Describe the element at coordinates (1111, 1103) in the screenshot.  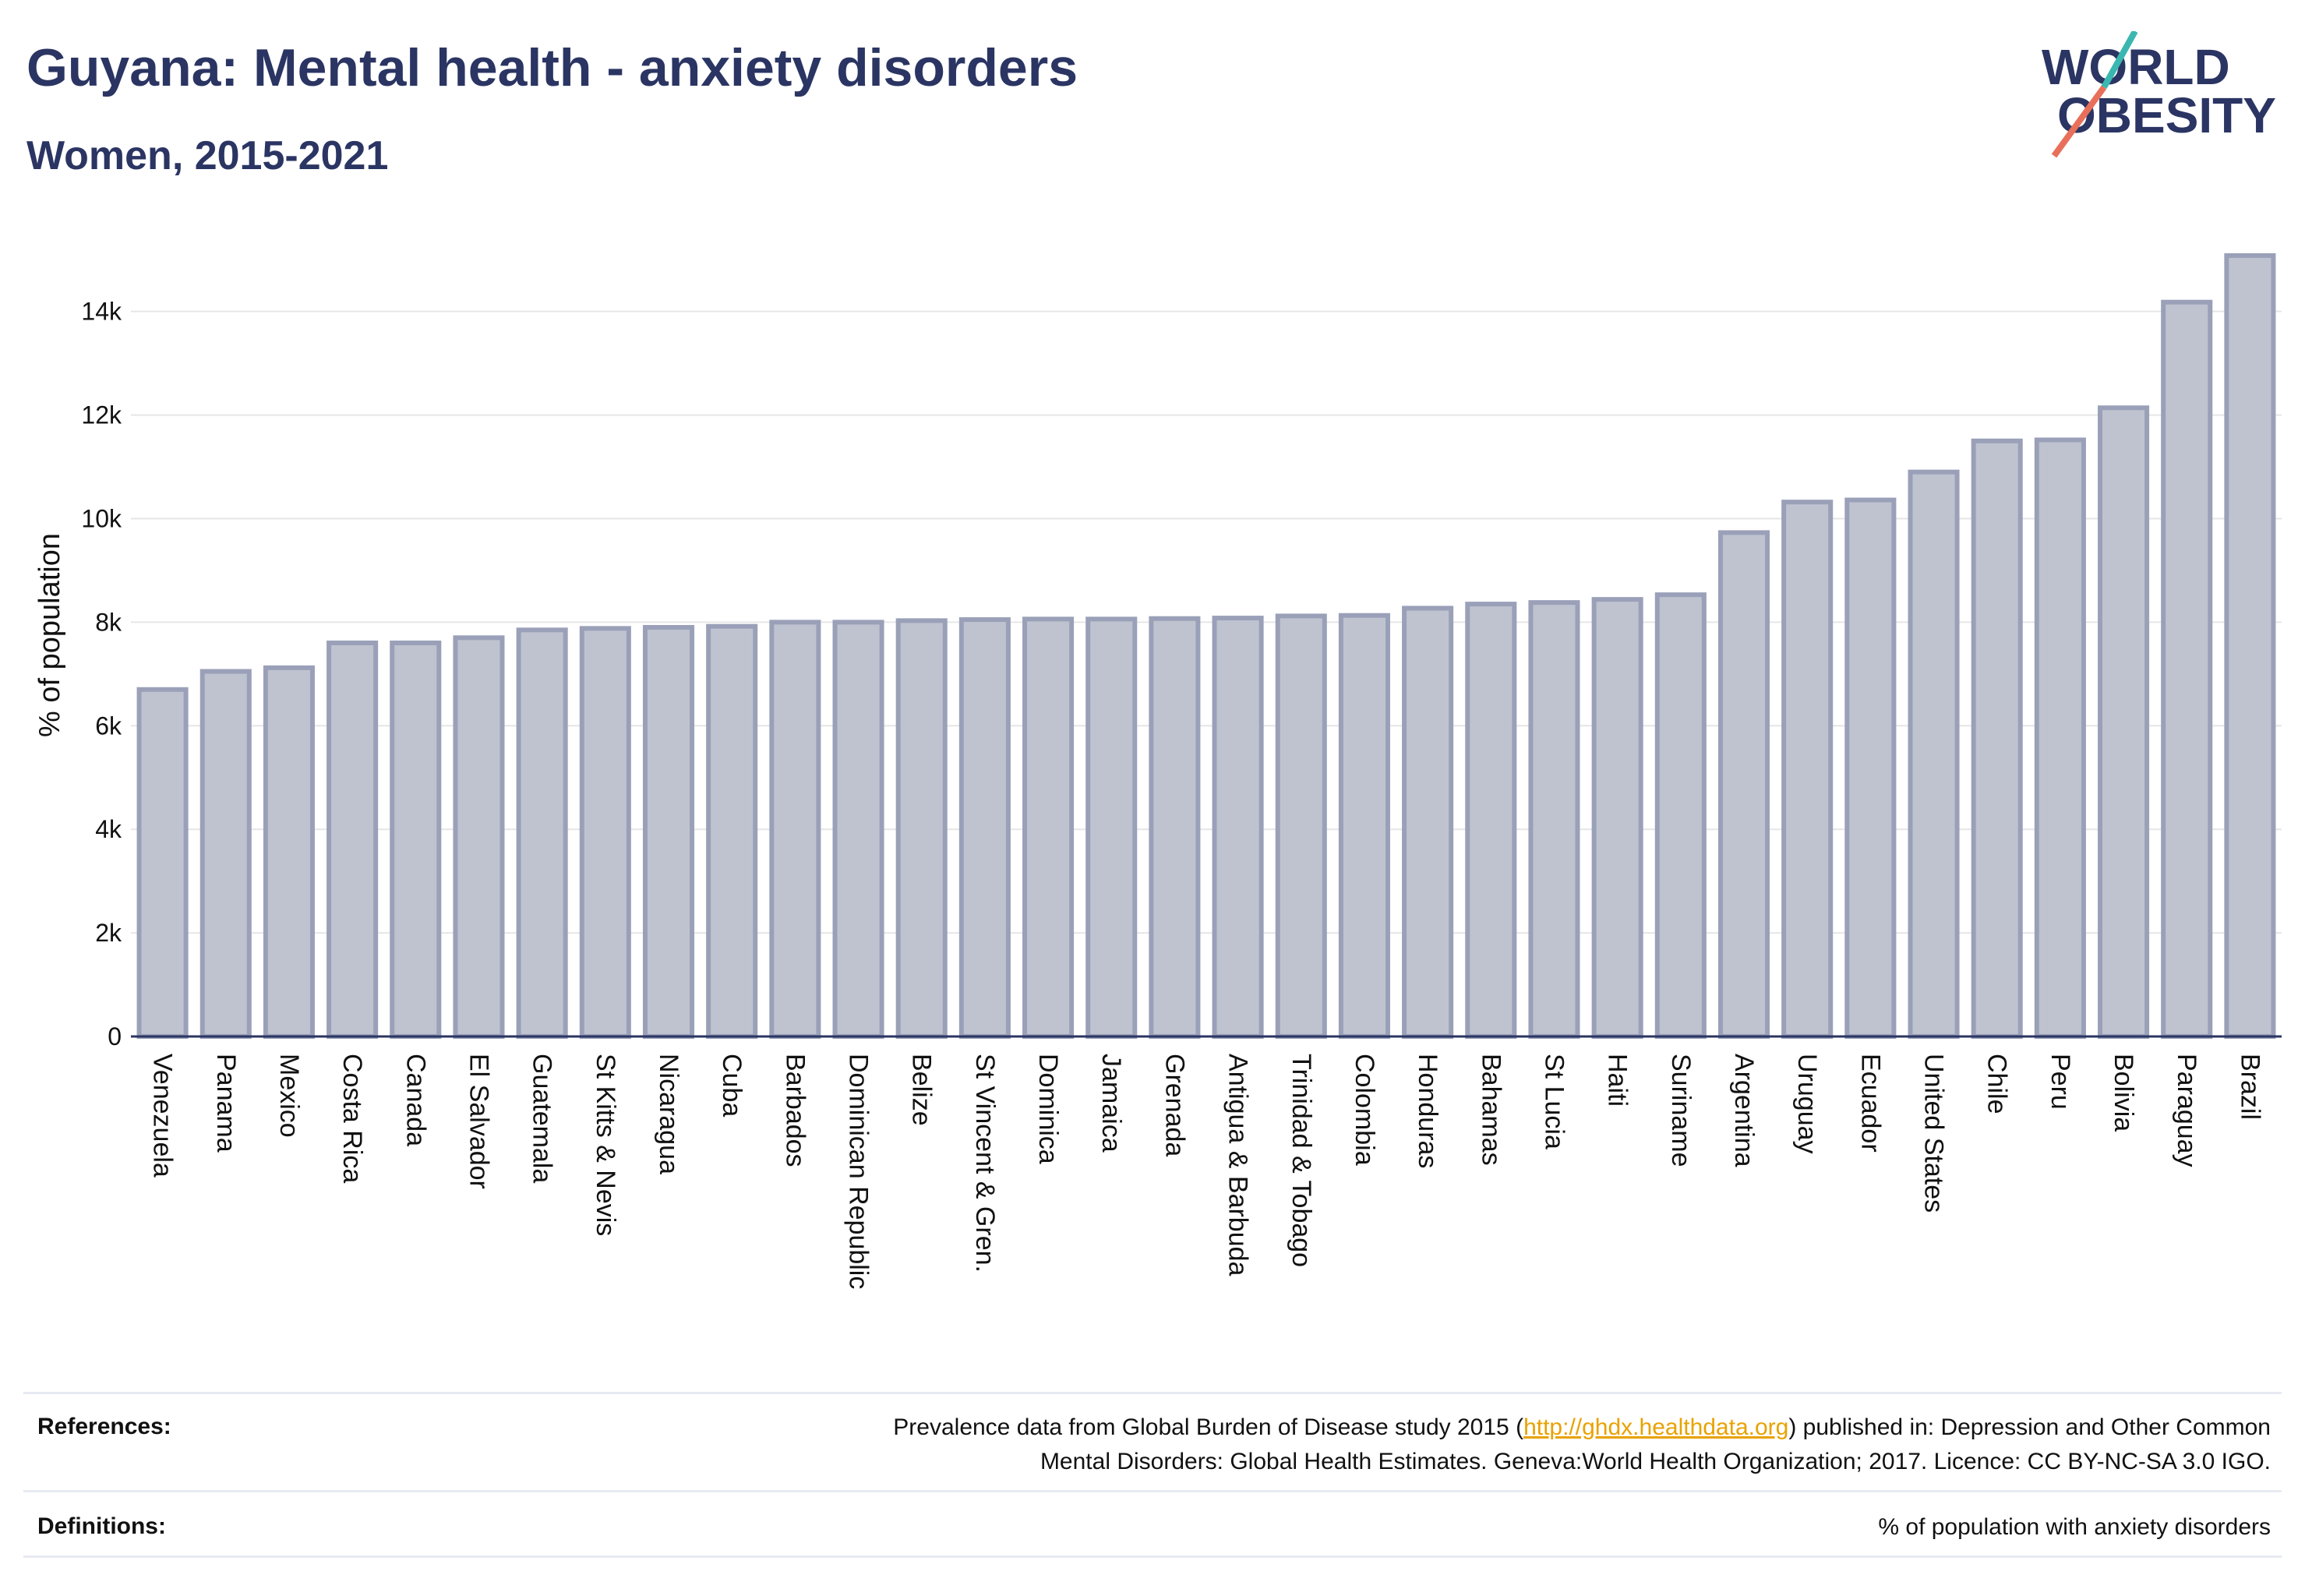
I see `x-tick-label: Jamaica` at that location.